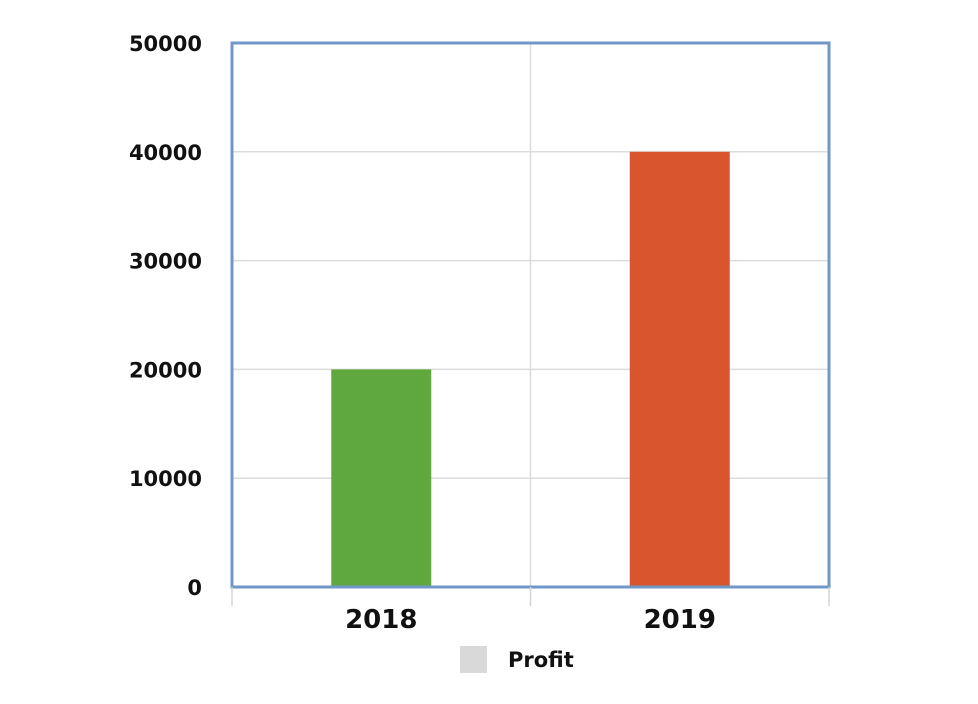 This screenshot has height=704, width=978. What do you see at coordinates (679, 369) in the screenshot?
I see `bar-2019` at bounding box center [679, 369].